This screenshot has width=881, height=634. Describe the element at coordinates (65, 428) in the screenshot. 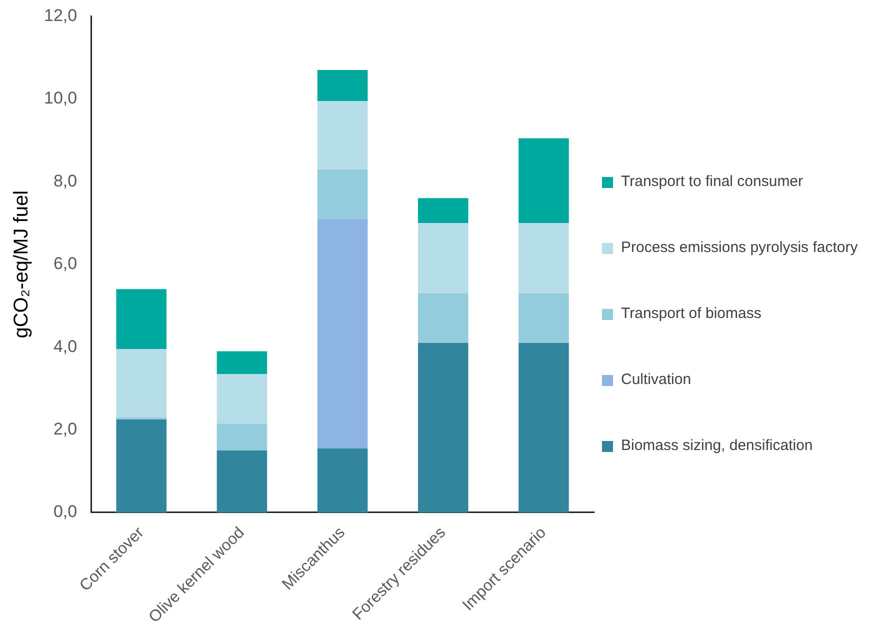

I see `y-tick-label: 2,0` at that location.